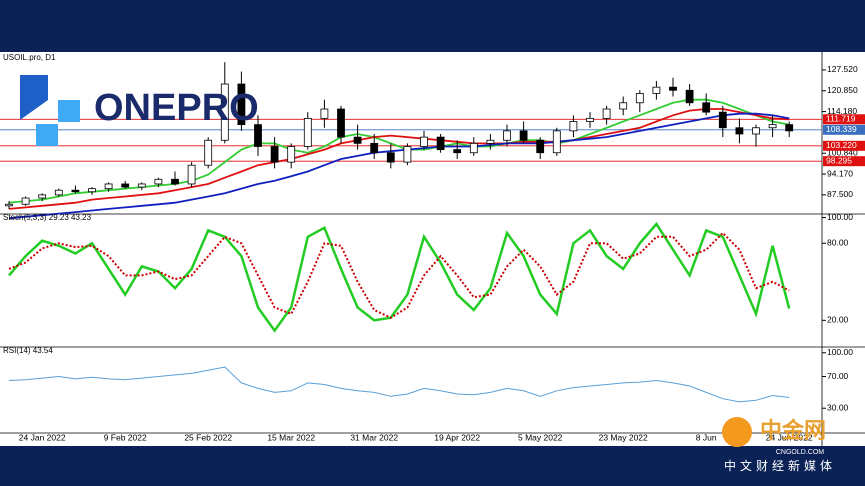 The width and height of the screenshot is (865, 486). I want to click on logo: ONEPRO, so click(139, 110).